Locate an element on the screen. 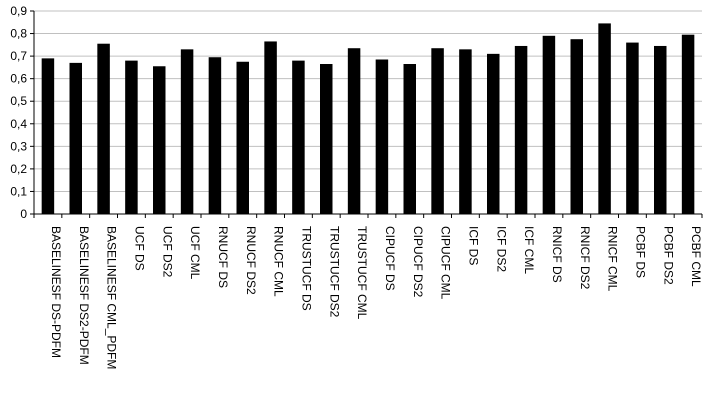  x-category-label: RNICF CML is located at coordinates (613, 259).